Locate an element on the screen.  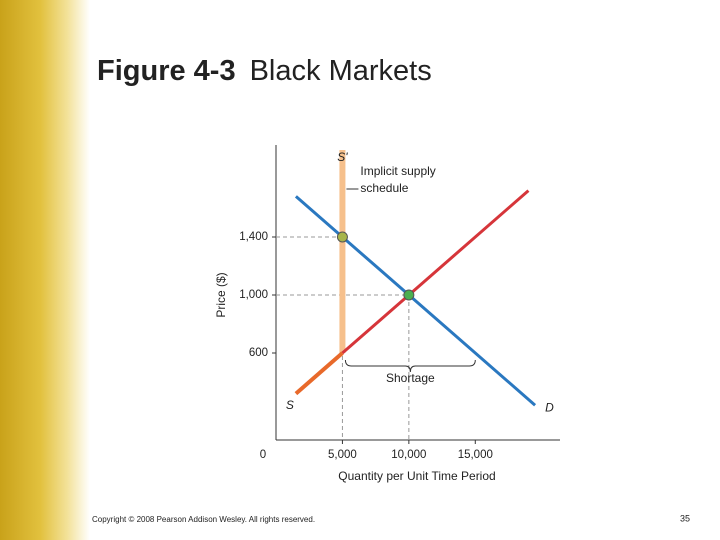
y-axis-label: Price ($) is located at coordinates (221, 294).